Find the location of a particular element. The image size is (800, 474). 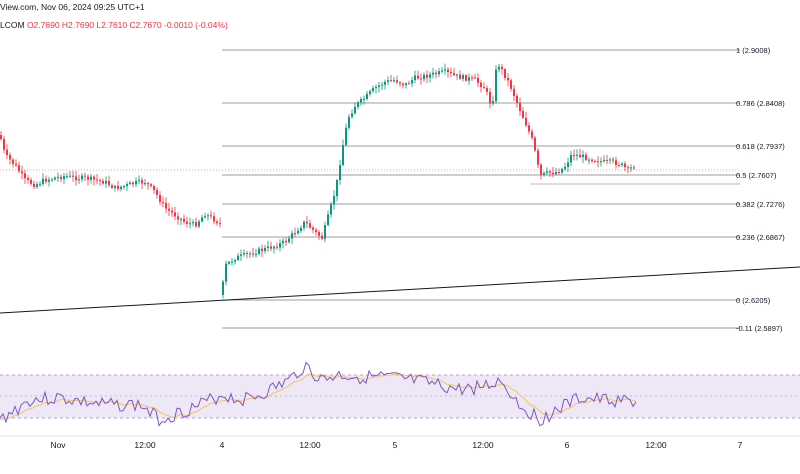

fib-level-label: 0 (2.6205) is located at coordinates (753, 300).